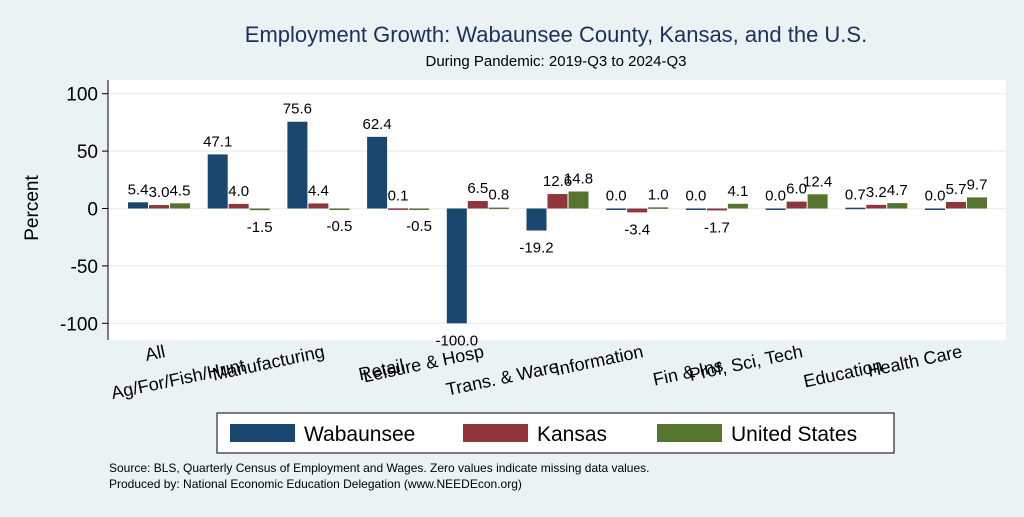 This screenshot has height=517, width=1024. I want to click on value-label: 3.0, so click(159, 192).